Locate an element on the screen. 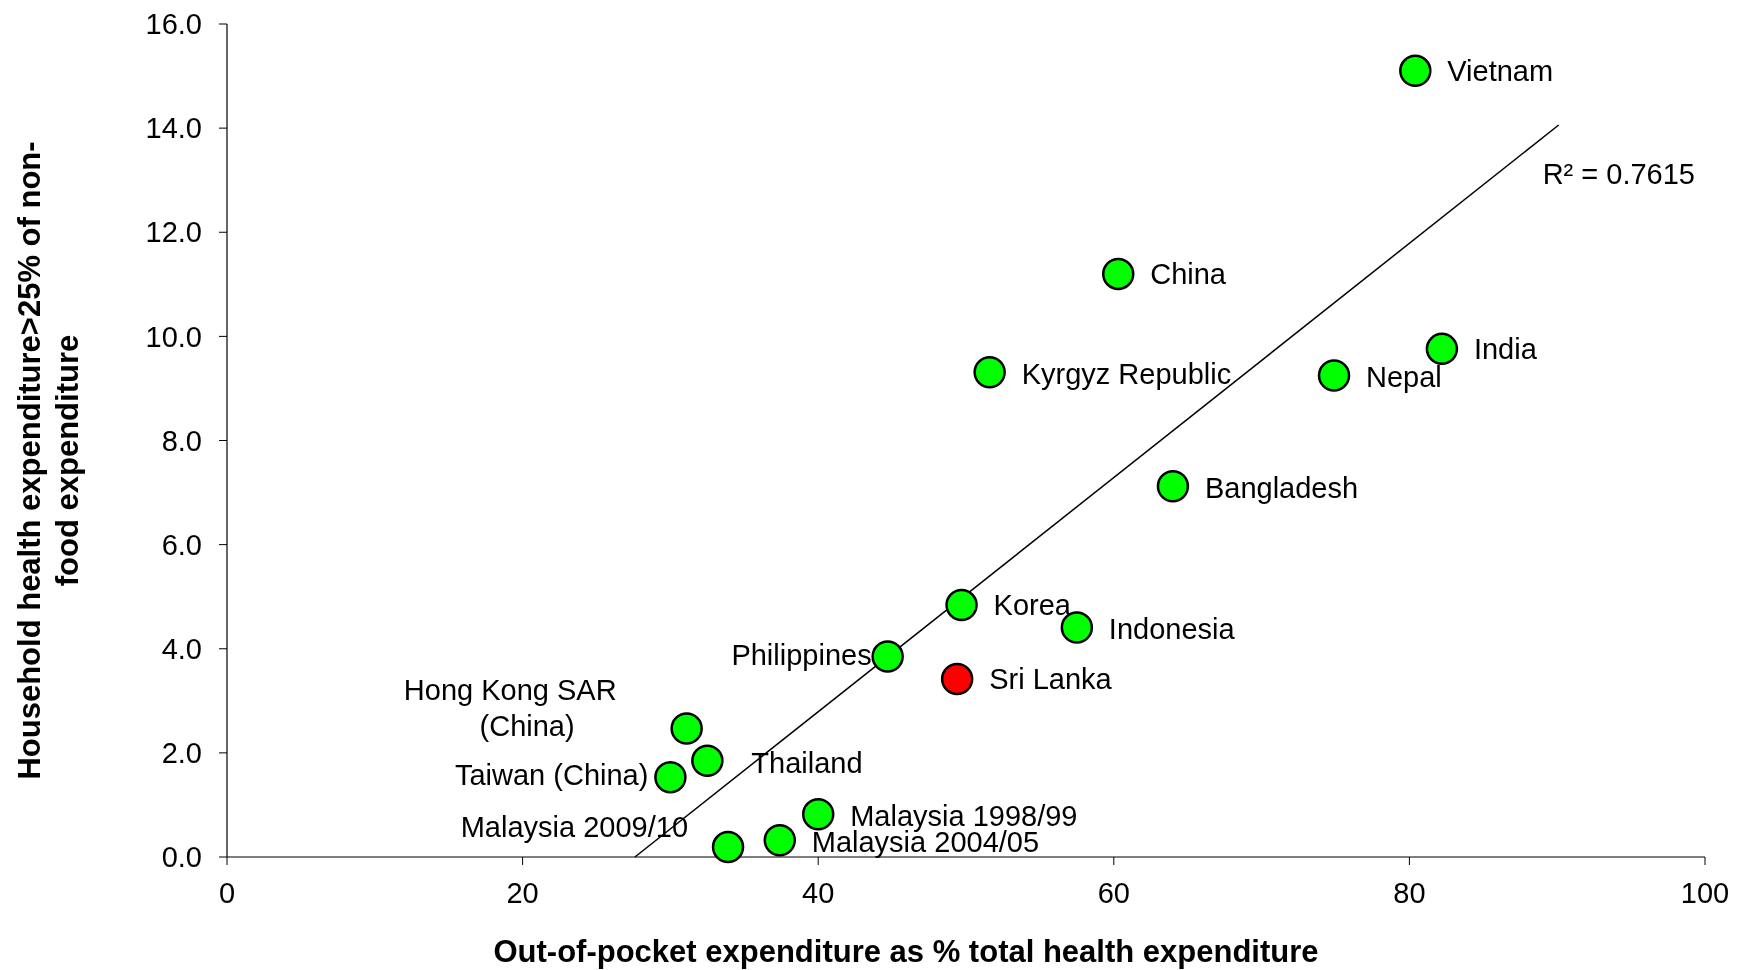  y-tick-label: 8.0 is located at coordinates (181, 440).